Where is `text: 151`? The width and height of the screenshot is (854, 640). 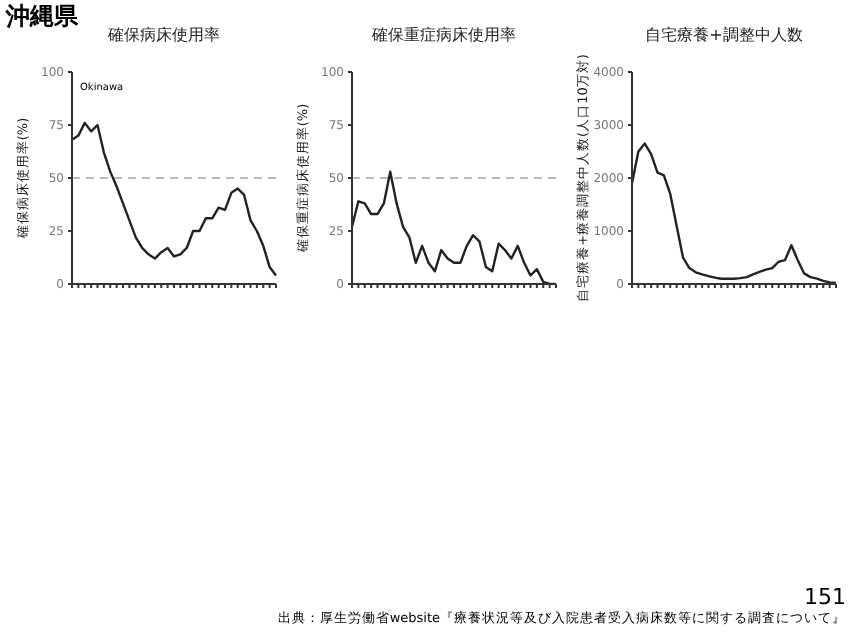
text: 151 is located at coordinates (825, 597).